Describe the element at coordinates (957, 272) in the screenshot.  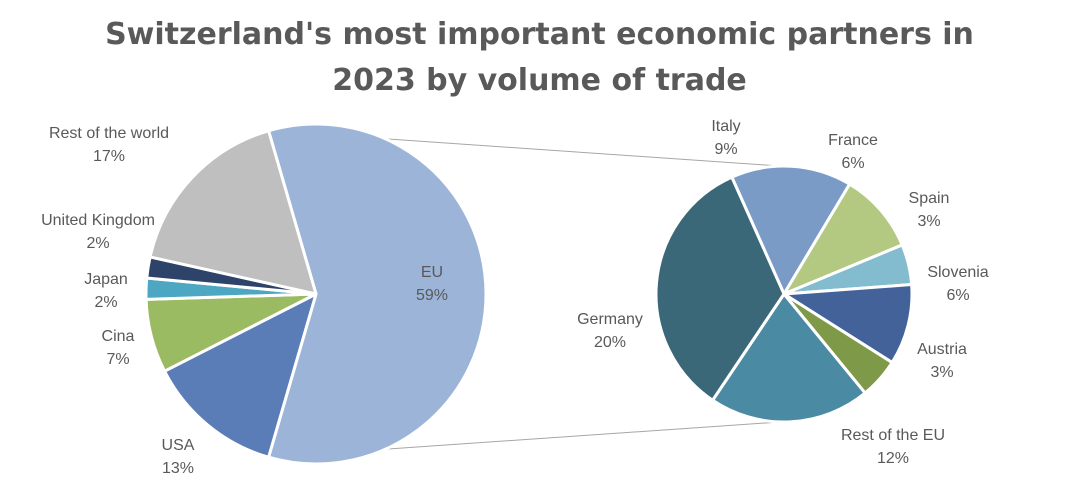
I see `secondary-pie-label-slovenia: Slovenia` at that location.